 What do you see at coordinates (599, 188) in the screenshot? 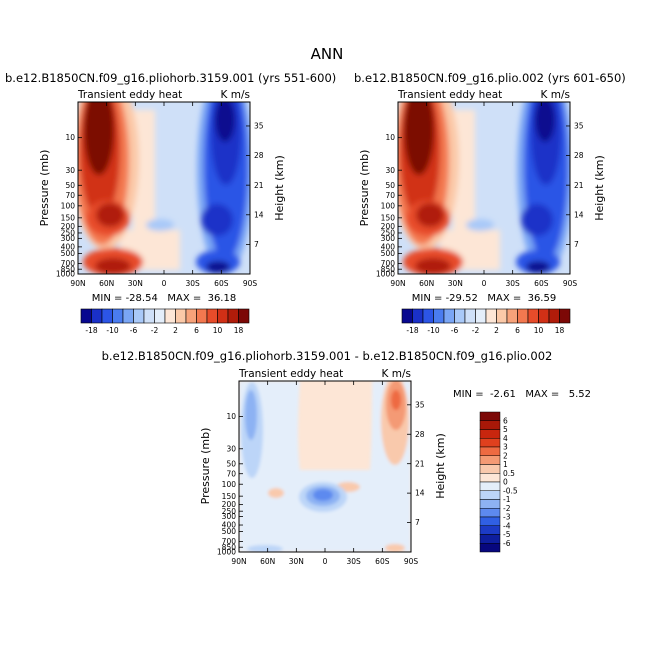
I see `panel-b-ylabel-right: Height (km)` at bounding box center [599, 188].